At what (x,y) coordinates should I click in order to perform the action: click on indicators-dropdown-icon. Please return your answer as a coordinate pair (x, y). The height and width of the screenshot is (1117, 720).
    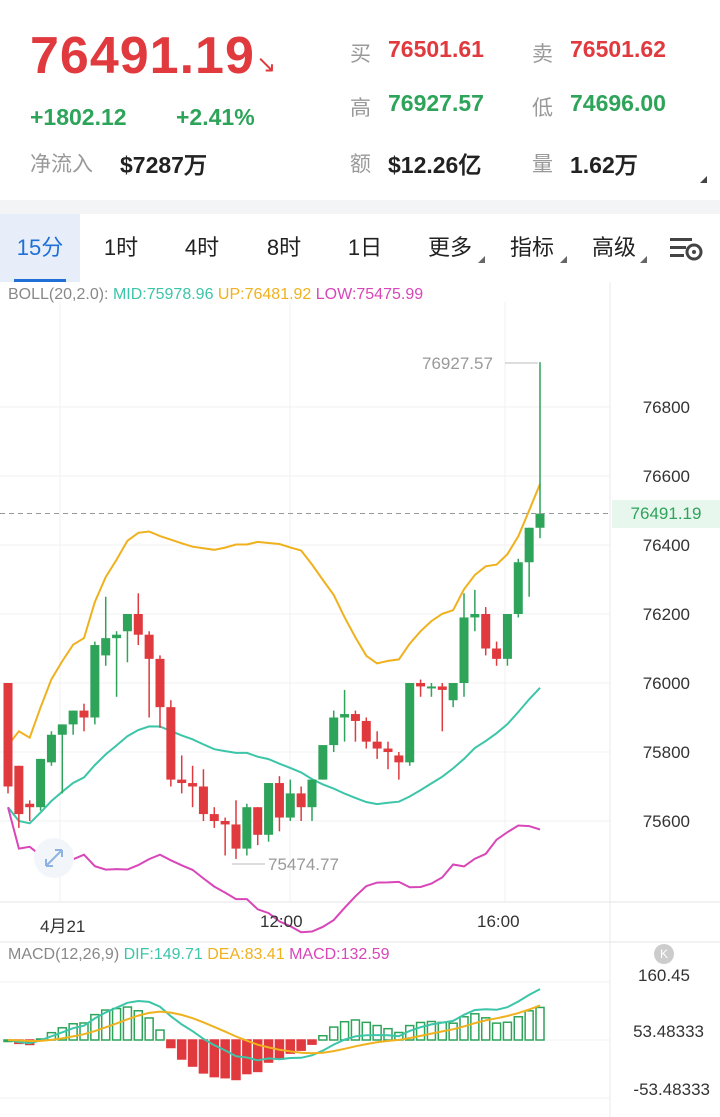
    Looking at the image, I should click on (563, 259).